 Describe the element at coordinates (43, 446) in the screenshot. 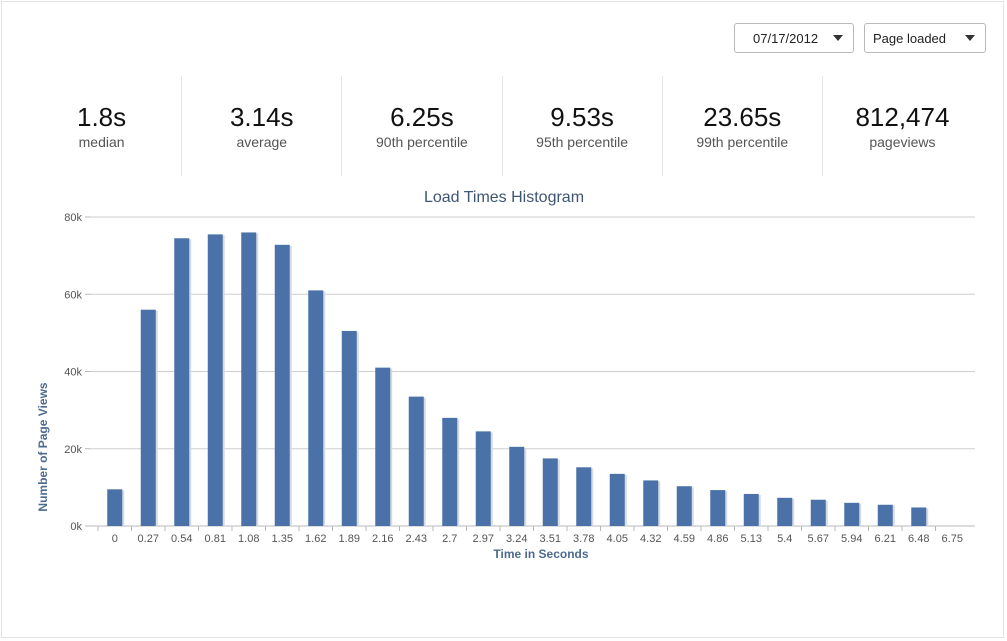

I see `y-axis-title: Number of Page Views` at that location.